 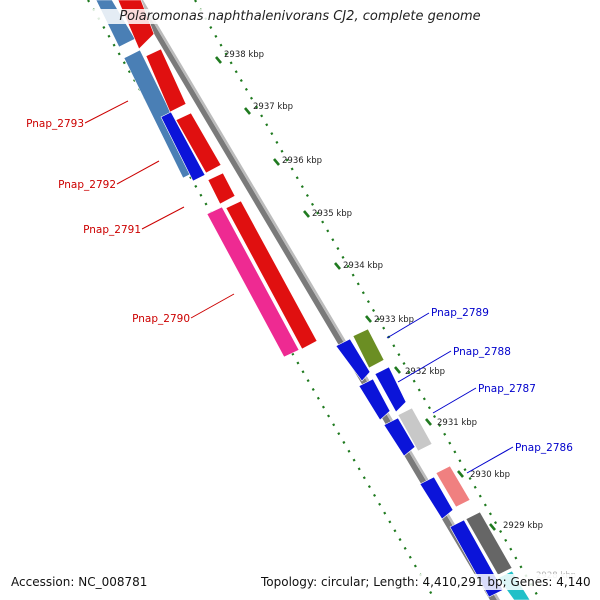 I want to click on gene-label-pnap-2791: Pnap_2791, so click(x=112, y=230).